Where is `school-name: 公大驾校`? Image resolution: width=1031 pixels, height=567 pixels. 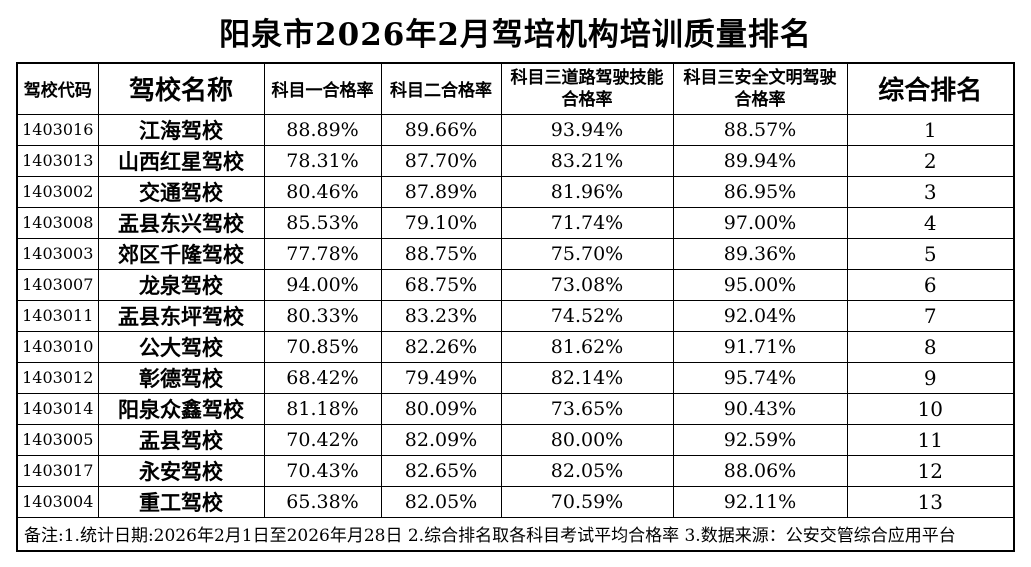
school-name: 公大驾校 is located at coordinates (181, 346).